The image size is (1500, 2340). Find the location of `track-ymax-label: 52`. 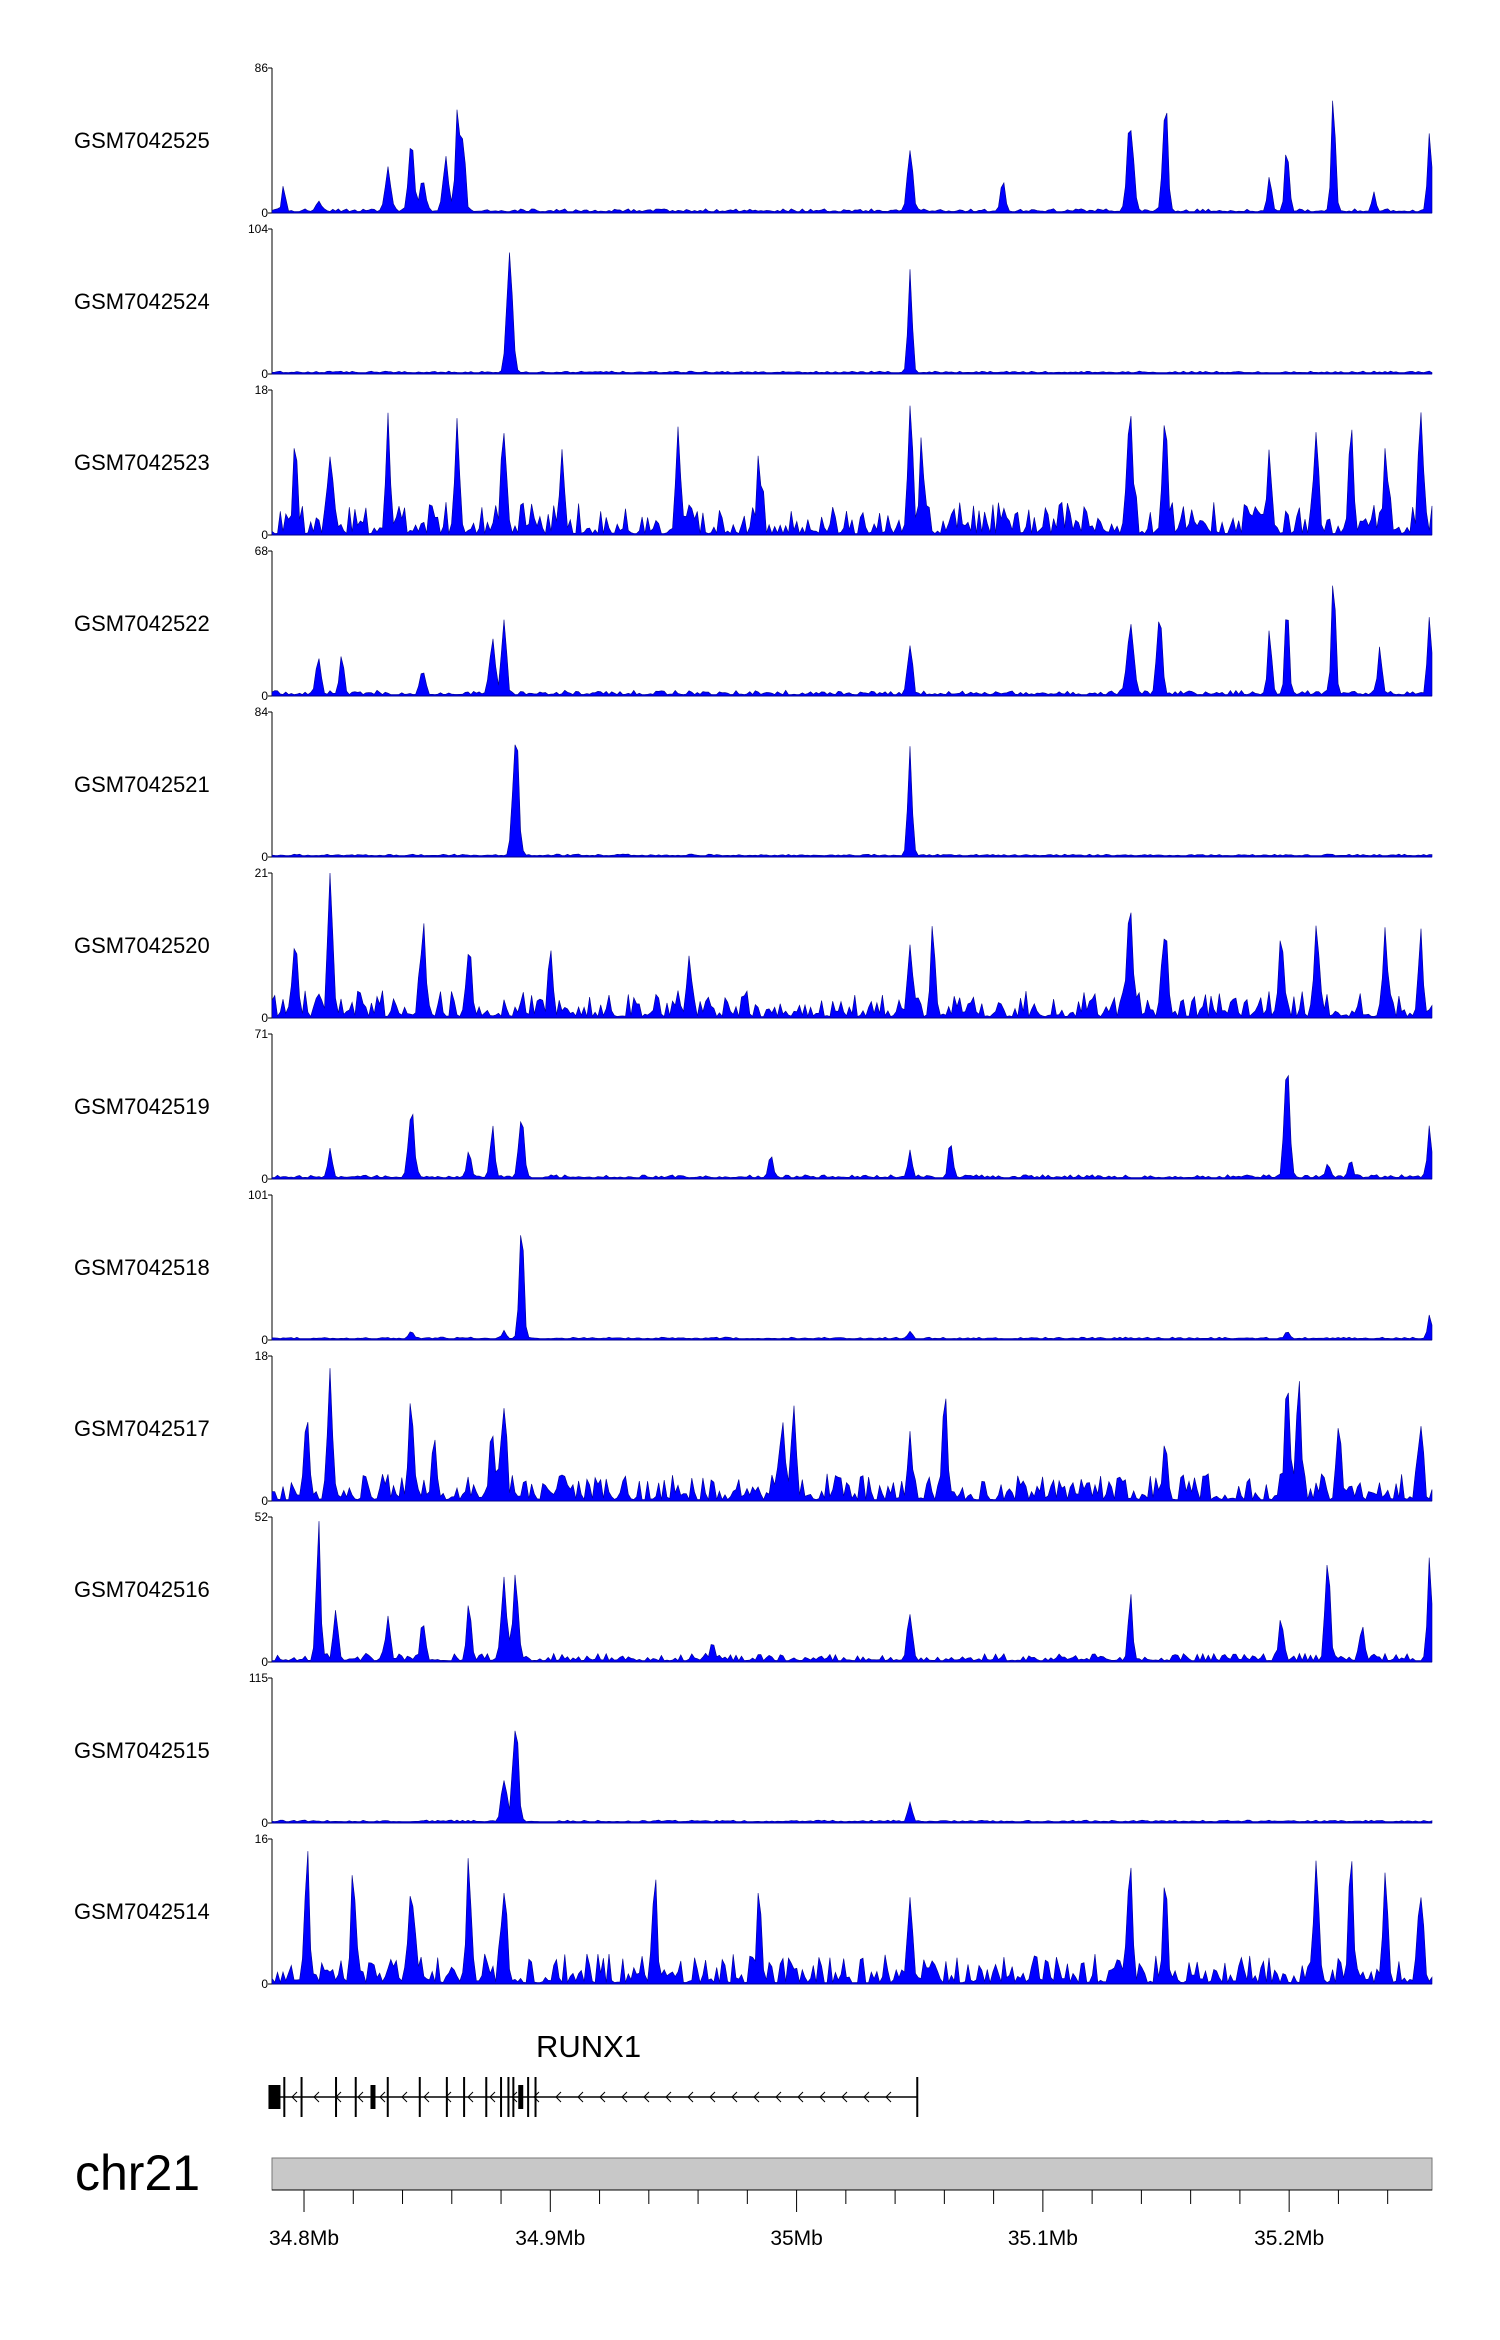

track-ymax-label: 52 is located at coordinates (262, 1517).